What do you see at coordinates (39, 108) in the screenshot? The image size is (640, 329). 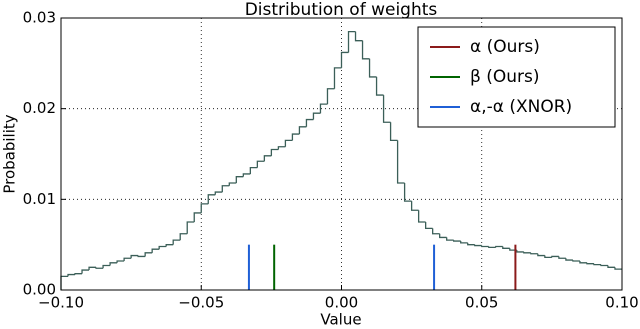 I see `y-tick-label: 0.02` at bounding box center [39, 108].